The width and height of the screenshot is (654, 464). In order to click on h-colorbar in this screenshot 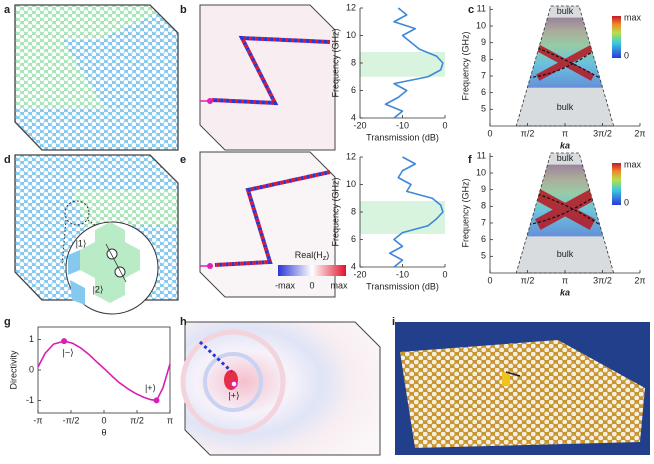, I will do `click(312, 270)`.